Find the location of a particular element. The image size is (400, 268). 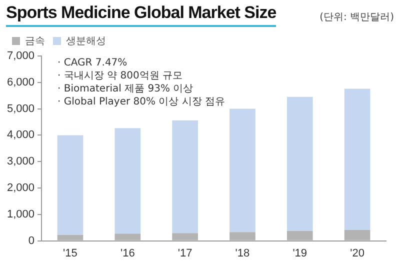

legend-label: 생분해성 is located at coordinates (86, 41).